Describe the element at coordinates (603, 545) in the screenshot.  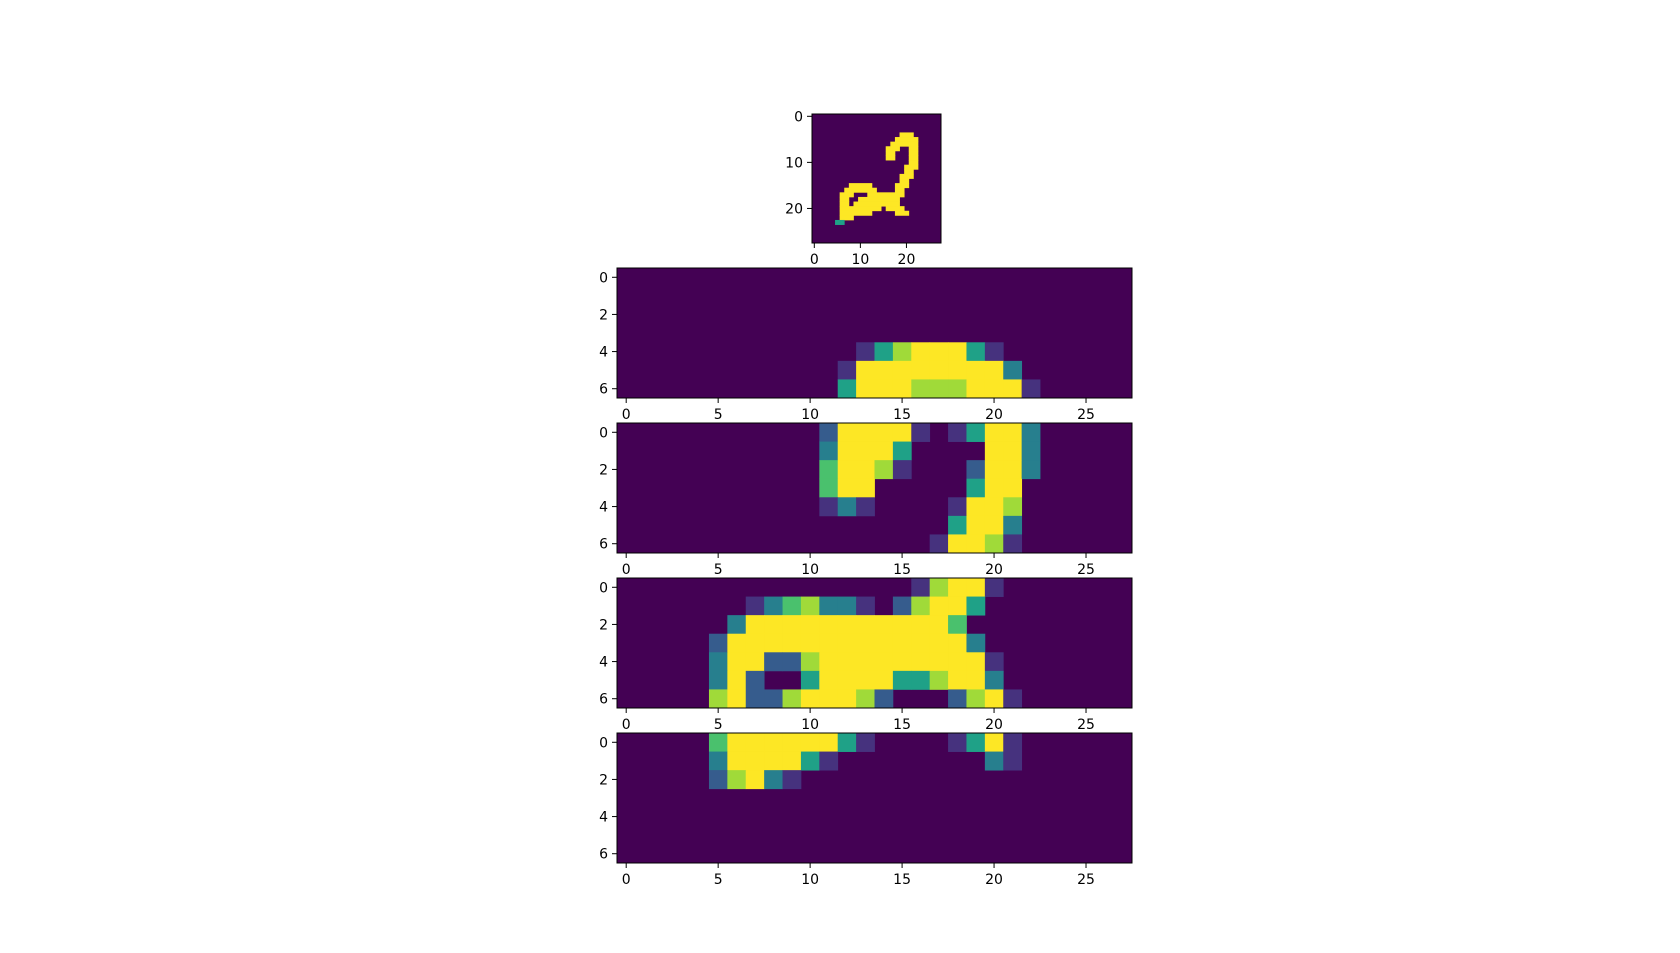
I see `y-tick-label: 6` at that location.